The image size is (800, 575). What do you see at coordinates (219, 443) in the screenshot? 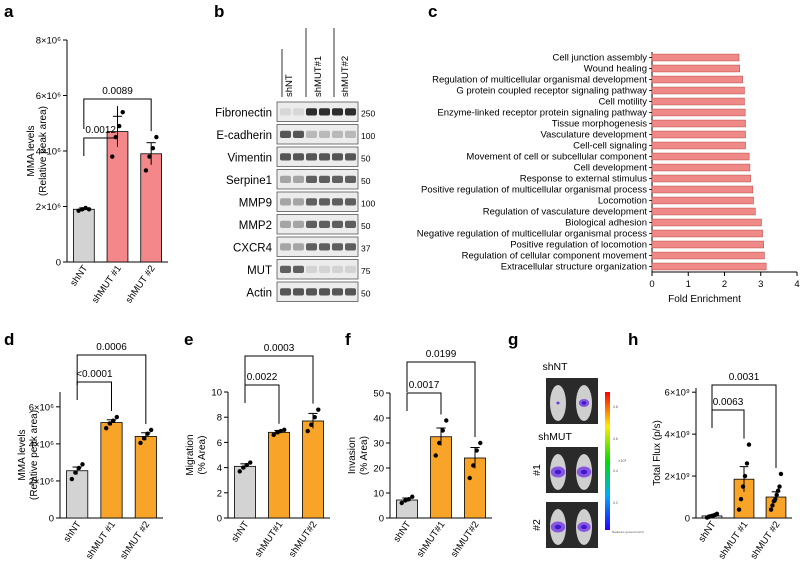
I see `y-tick-label: 6` at bounding box center [219, 443].